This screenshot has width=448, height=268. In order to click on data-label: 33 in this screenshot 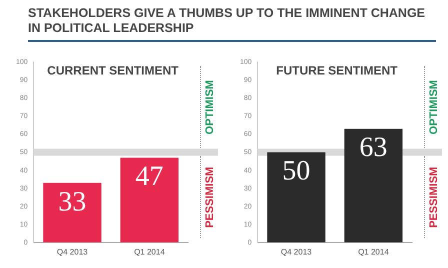, I will do `click(72, 202)`.